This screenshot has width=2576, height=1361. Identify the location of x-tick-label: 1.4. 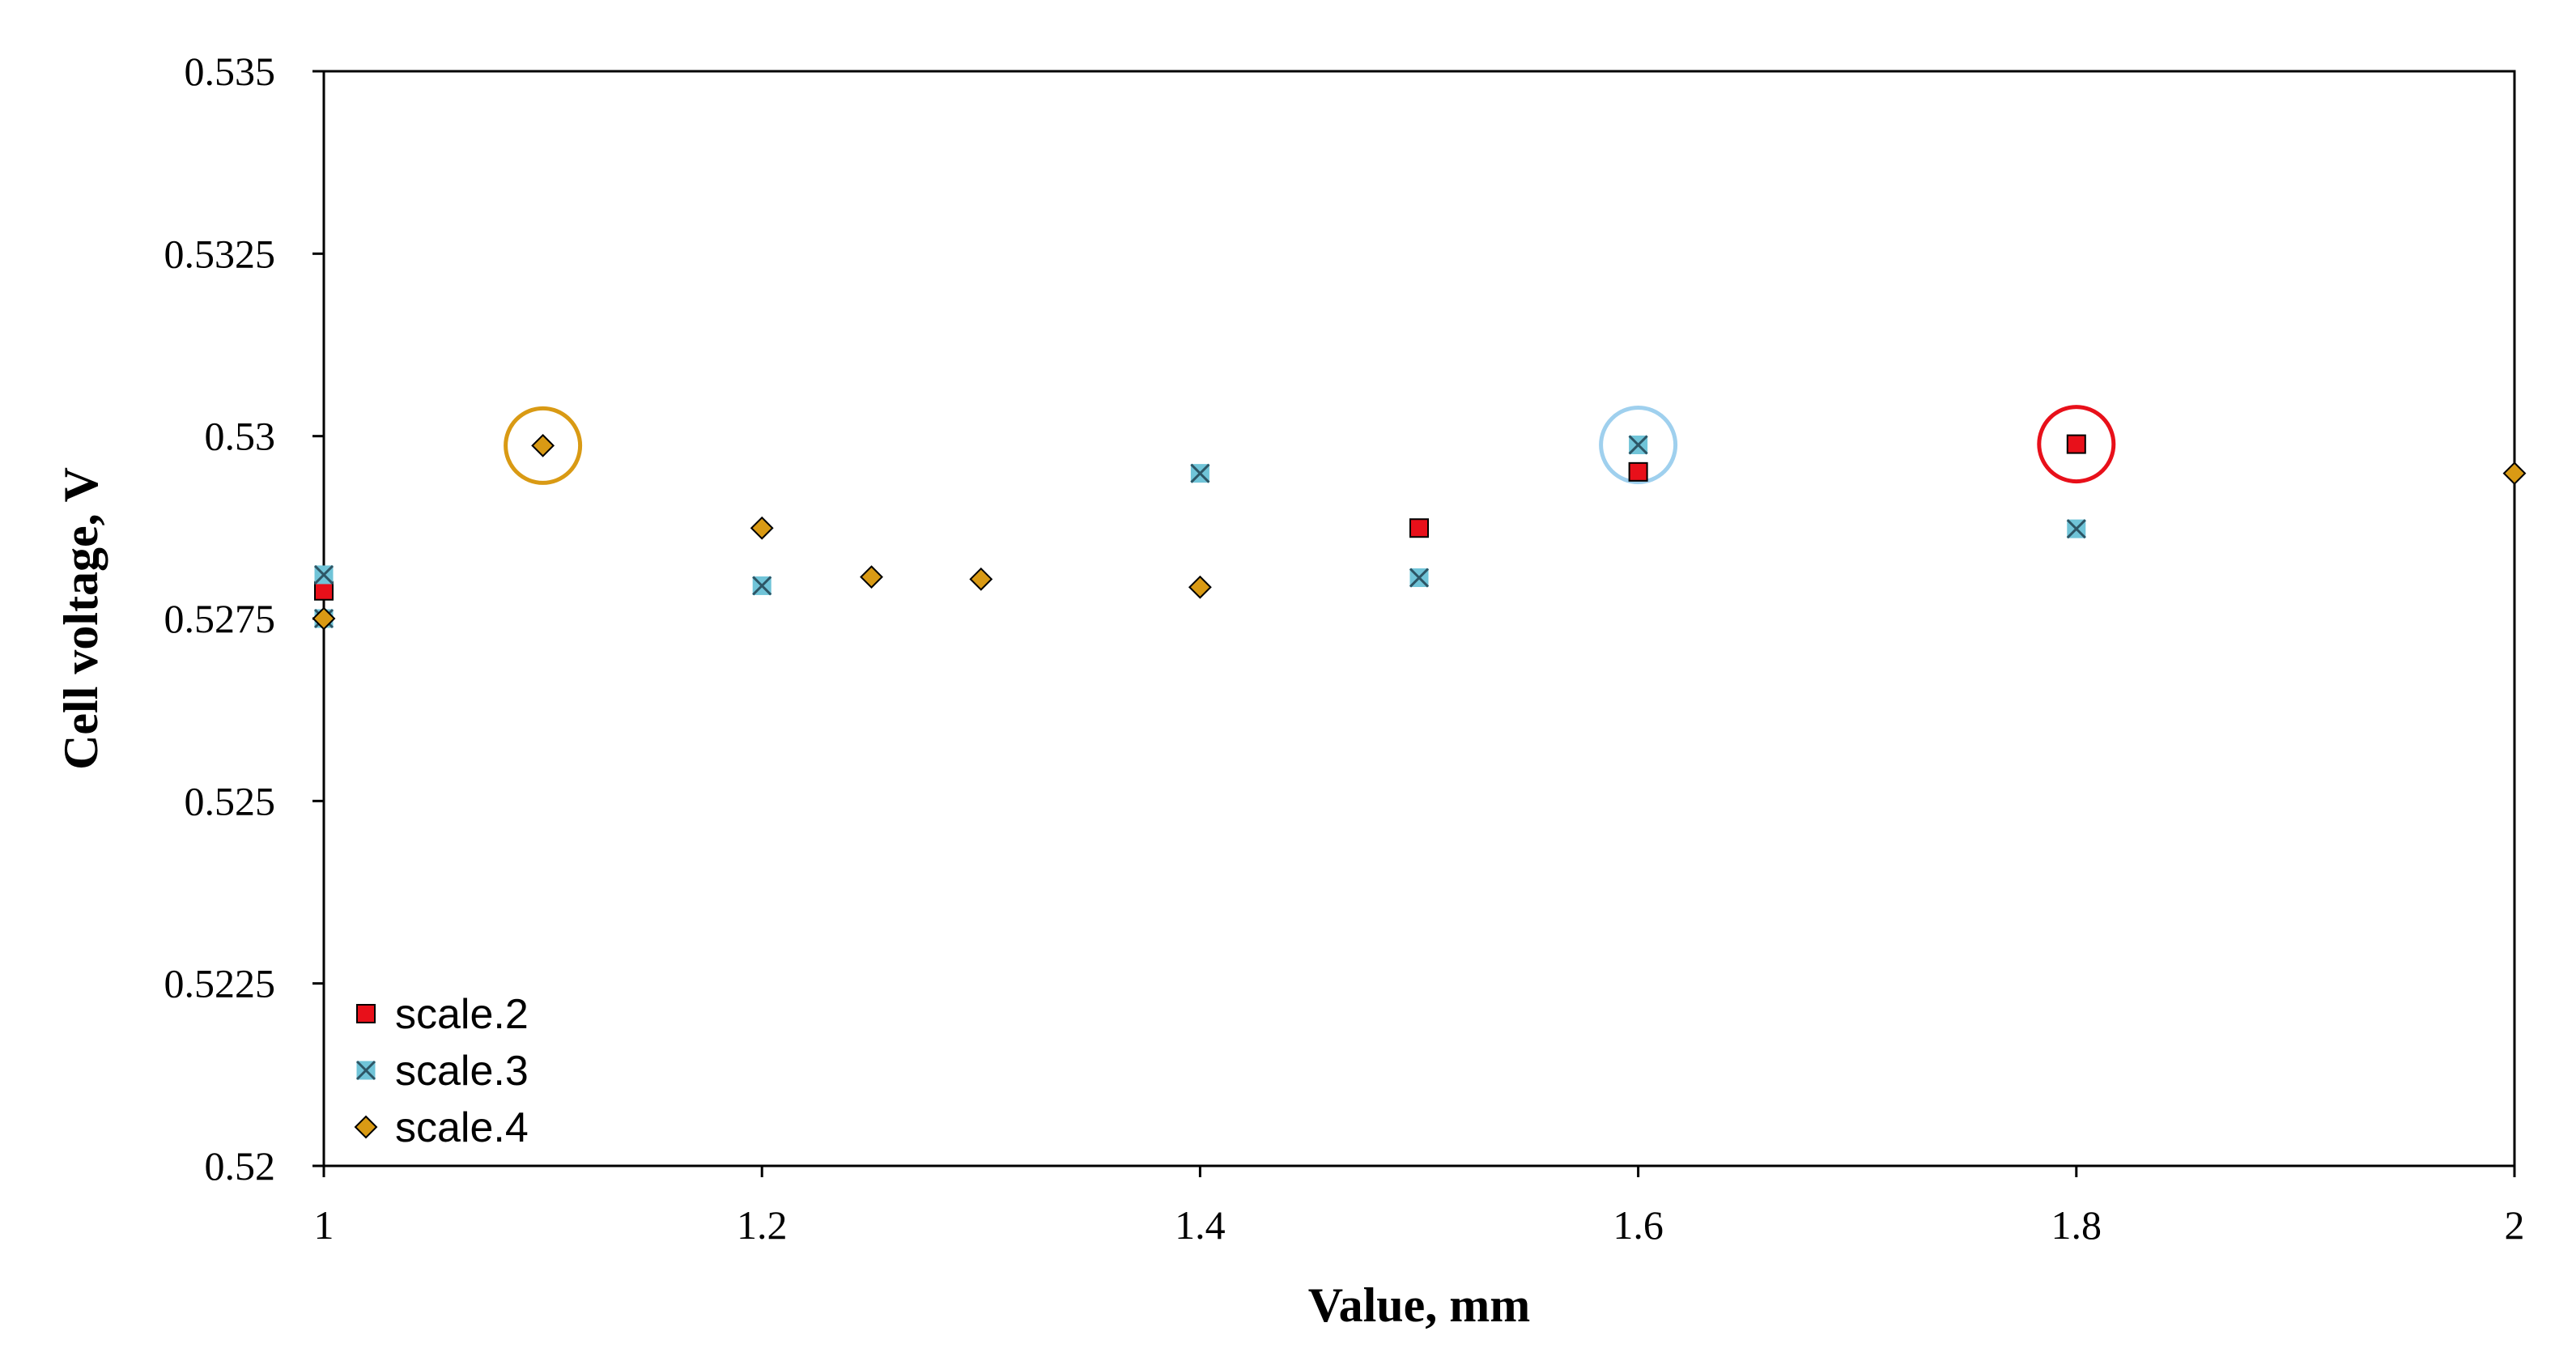
(1200, 1225).